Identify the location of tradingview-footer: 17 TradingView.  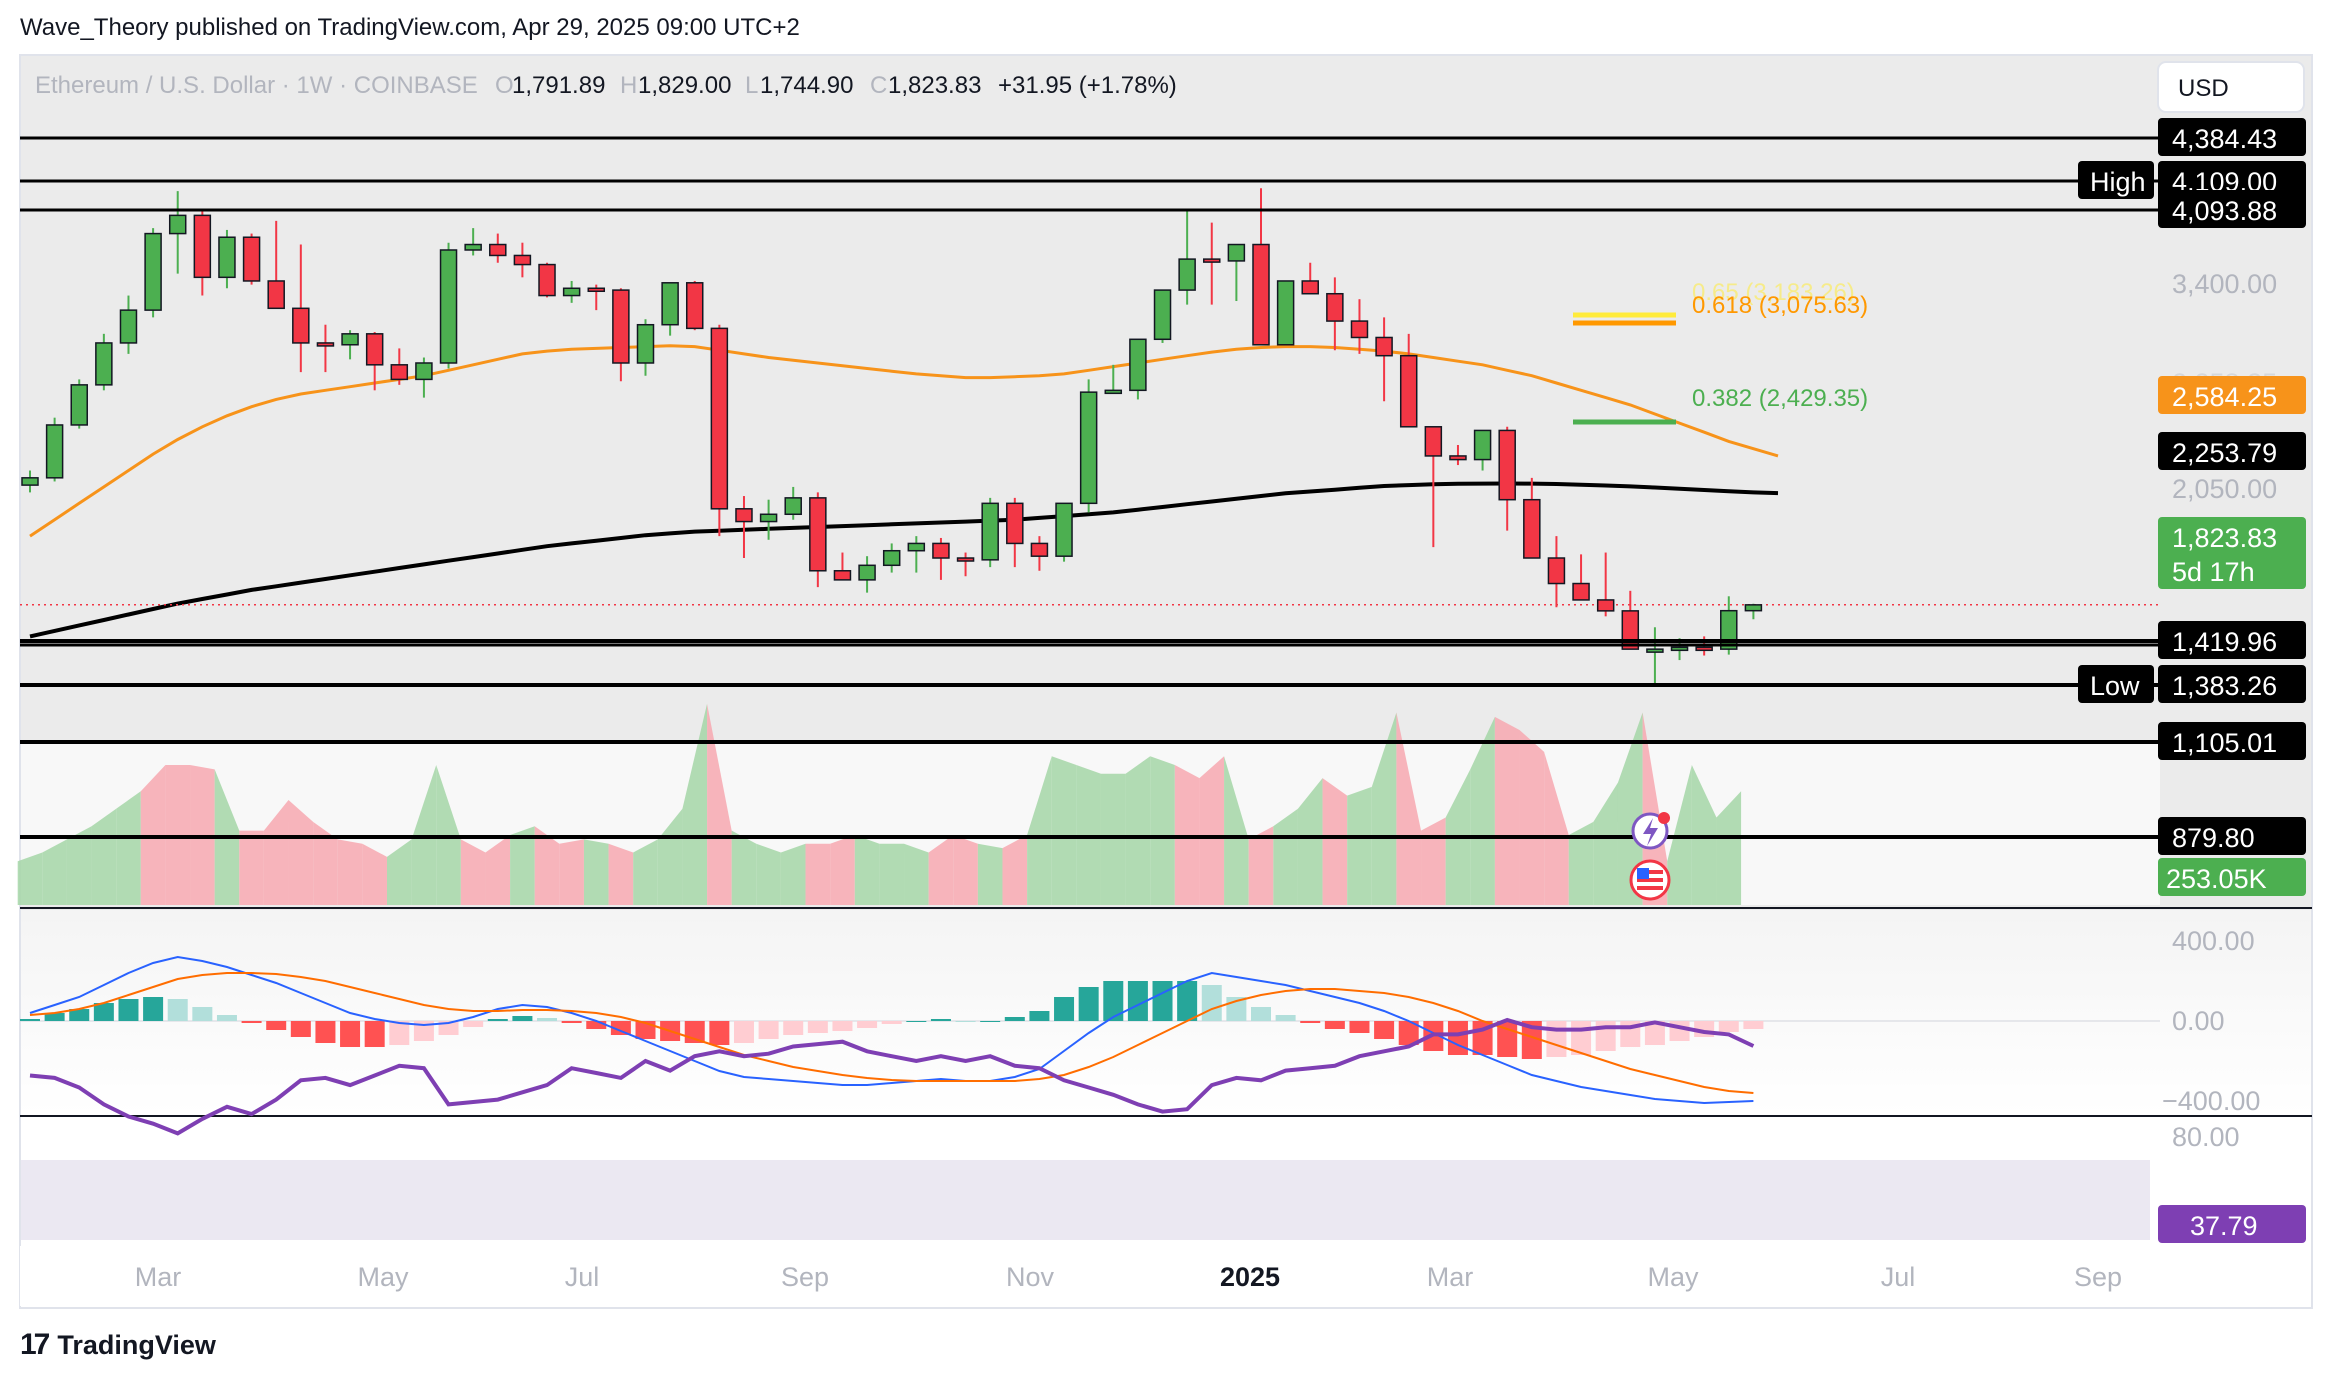
(118, 1345).